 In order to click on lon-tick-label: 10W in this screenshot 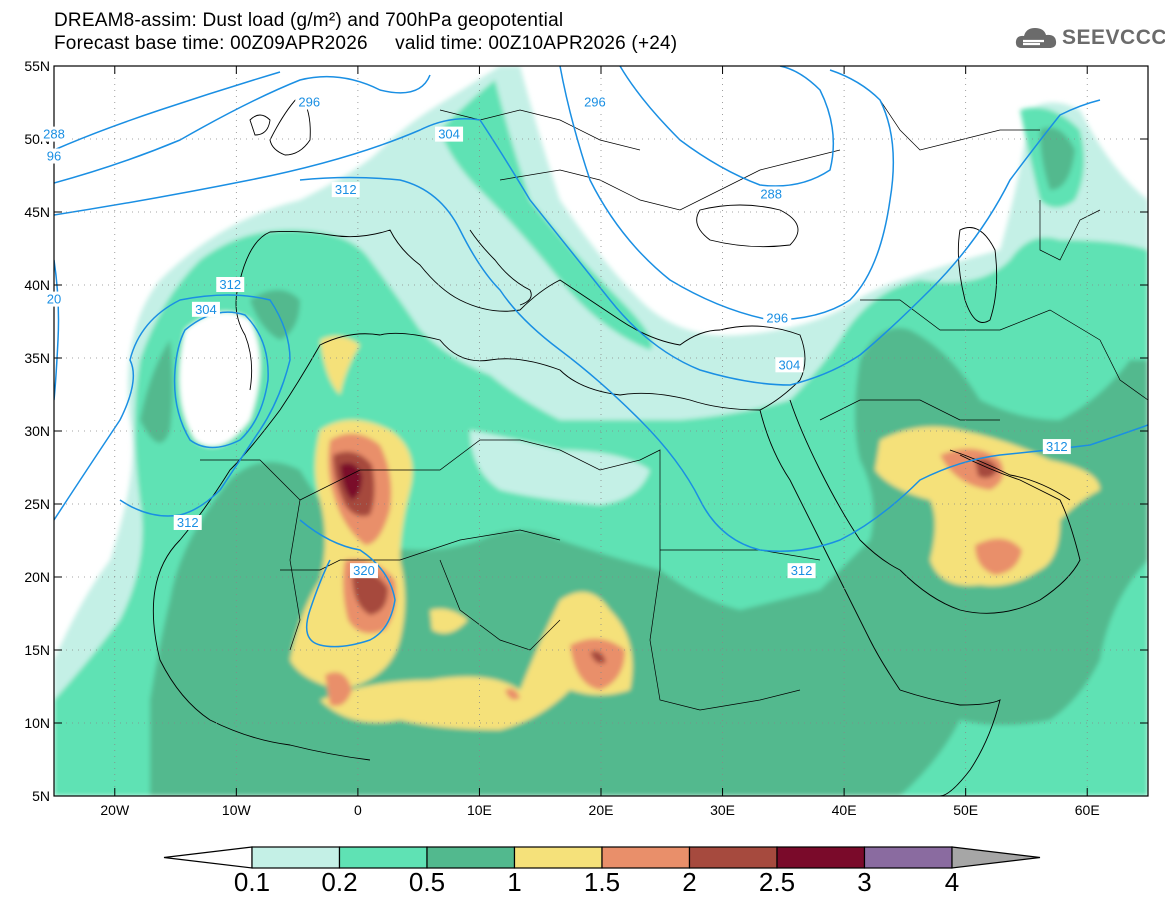, I will do `click(237, 810)`.